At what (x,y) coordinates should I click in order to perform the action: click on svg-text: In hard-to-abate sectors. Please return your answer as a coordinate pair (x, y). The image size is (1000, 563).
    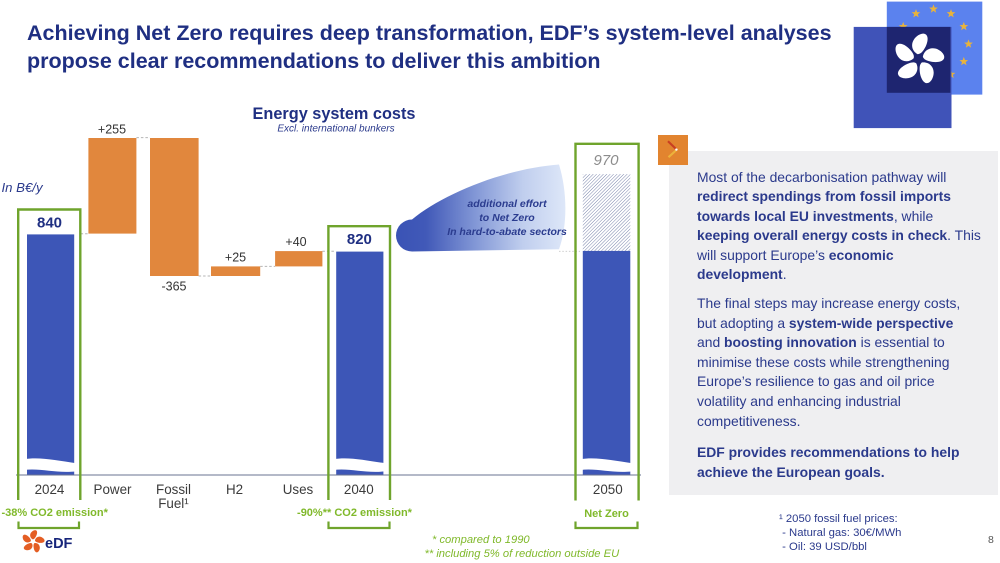
    Looking at the image, I should click on (507, 232).